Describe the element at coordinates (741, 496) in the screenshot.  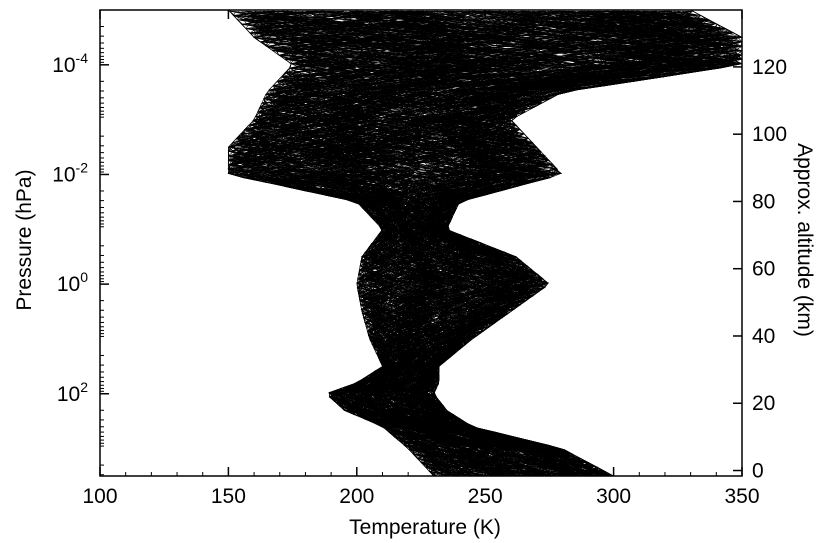
I see `x-tick-label: 350` at that location.